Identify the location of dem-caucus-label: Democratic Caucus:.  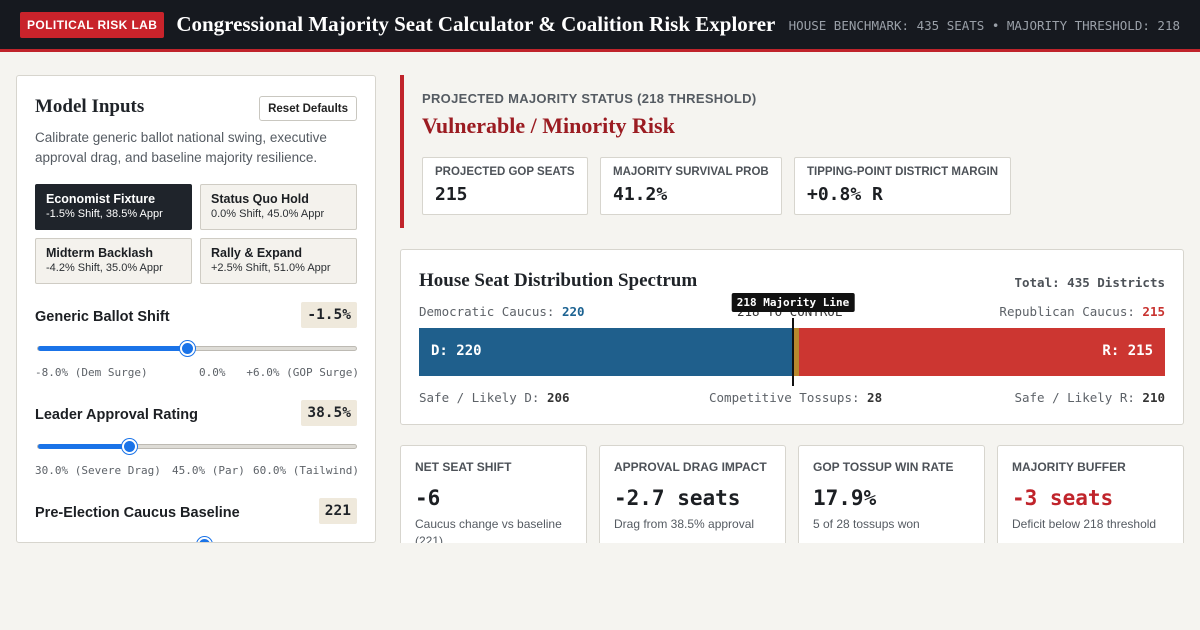
(487, 311).